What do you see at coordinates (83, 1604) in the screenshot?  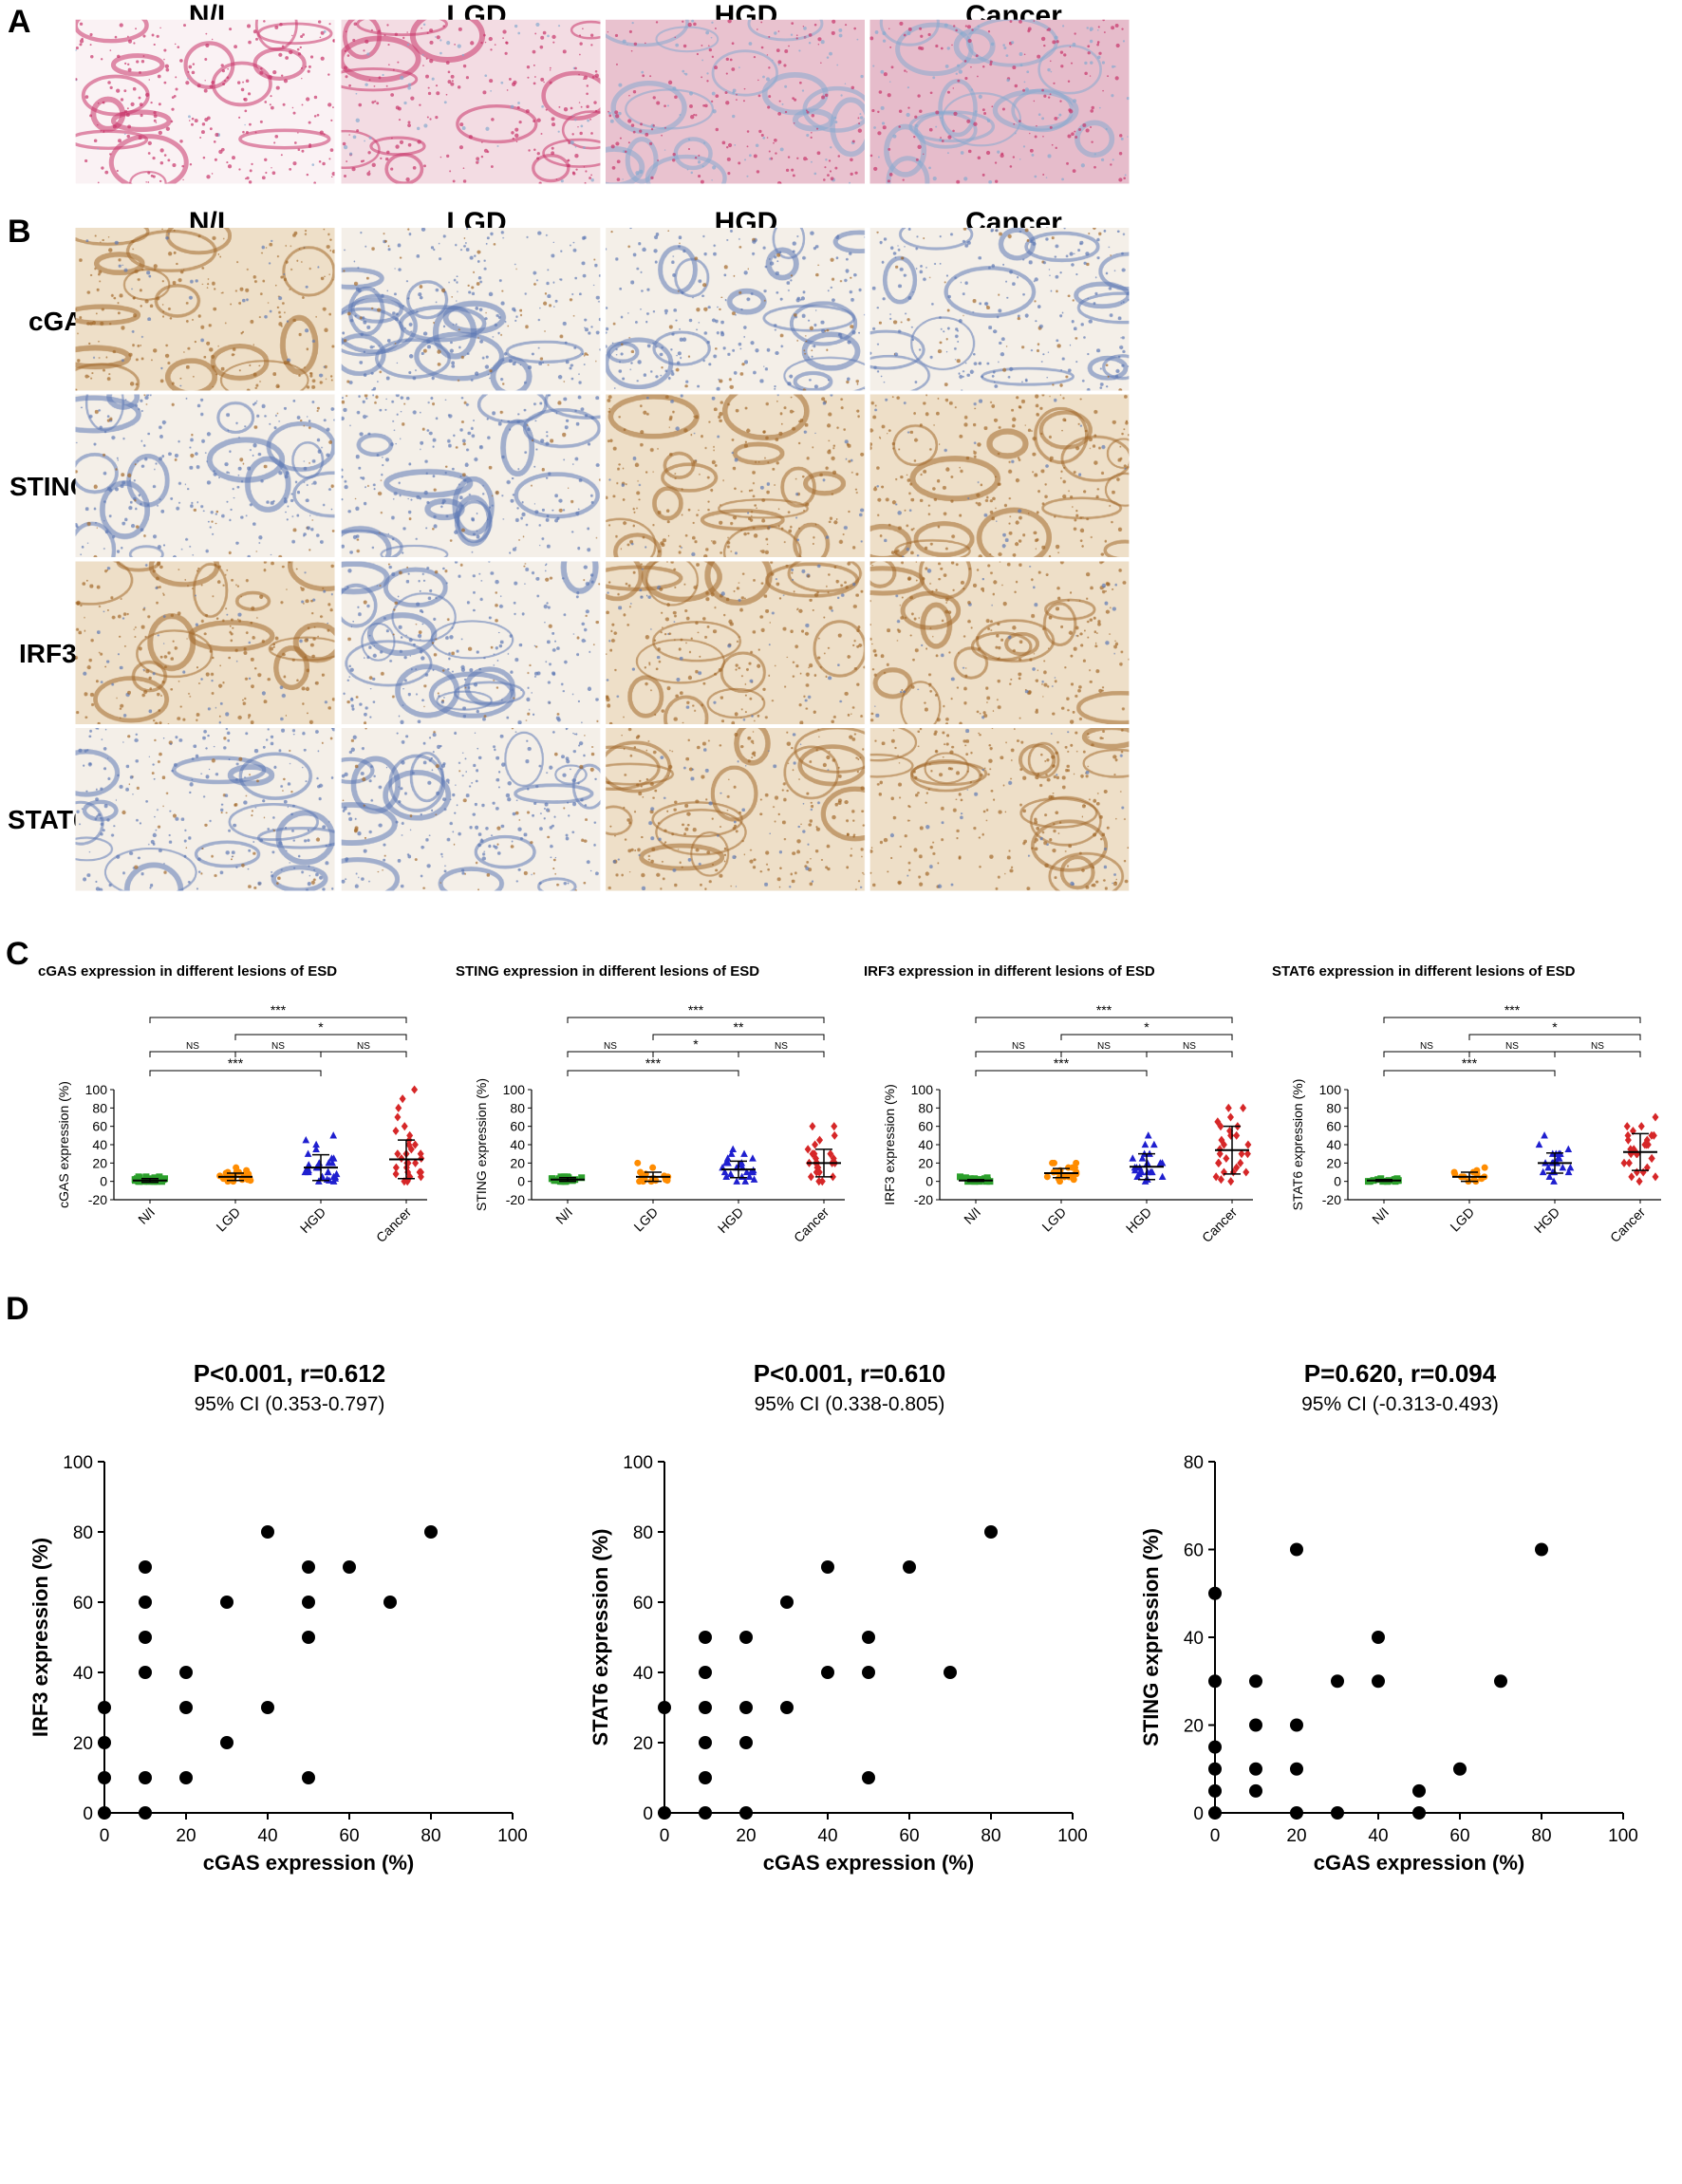 I see `y-tick-label: 60` at bounding box center [83, 1604].